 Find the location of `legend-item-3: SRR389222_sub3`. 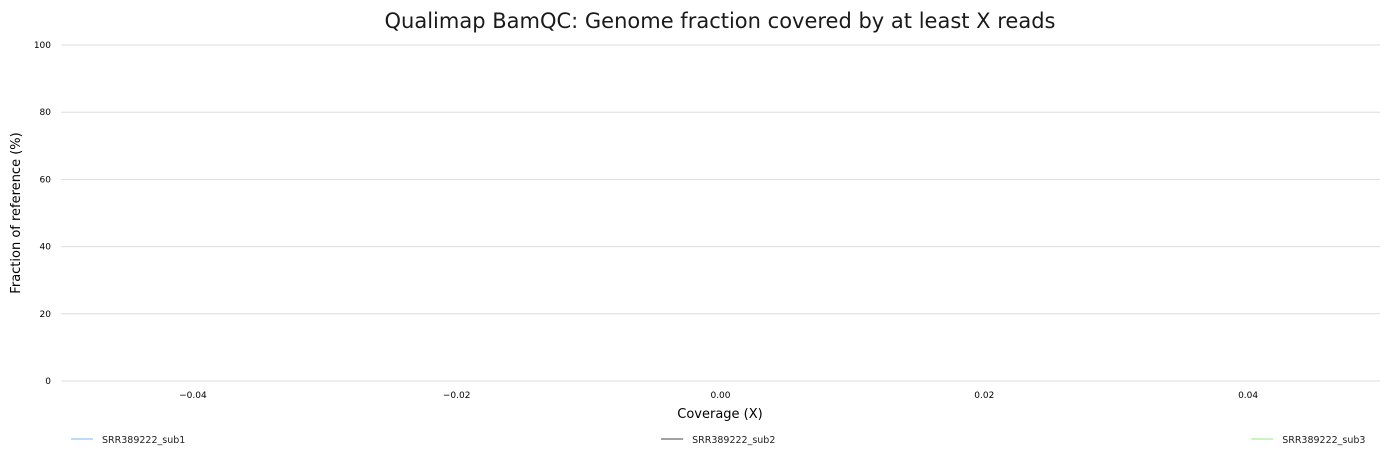

legend-item-3: SRR389222_sub3 is located at coordinates (1308, 440).